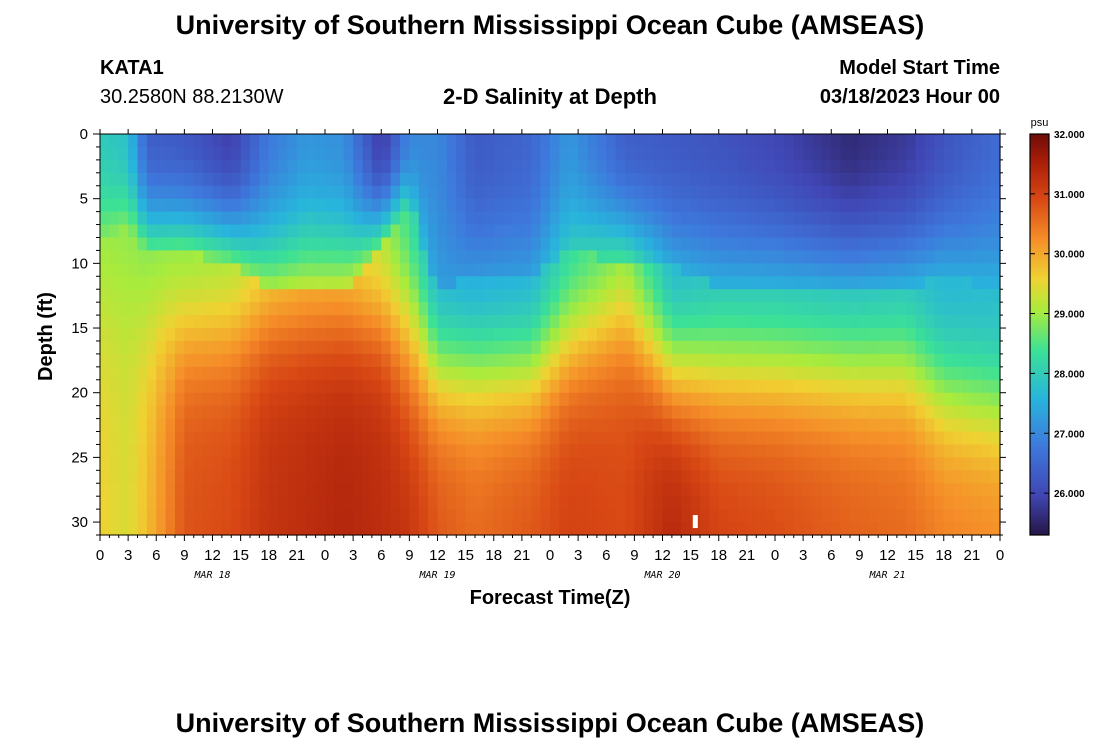  Describe the element at coordinates (662, 555) in the screenshot. I see `x-tick-label: 12` at that location.